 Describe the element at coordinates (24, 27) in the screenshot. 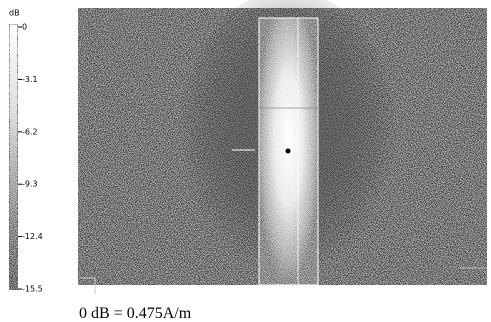

I see `colorbar-tick-label: 0` at that location.